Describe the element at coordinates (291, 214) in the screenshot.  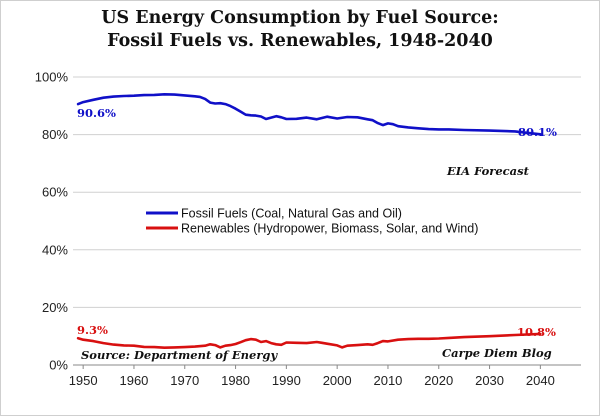
I see `legend-label-fossil: Fossil Fuels (Coal, Natural Gas and Oil)` at that location.